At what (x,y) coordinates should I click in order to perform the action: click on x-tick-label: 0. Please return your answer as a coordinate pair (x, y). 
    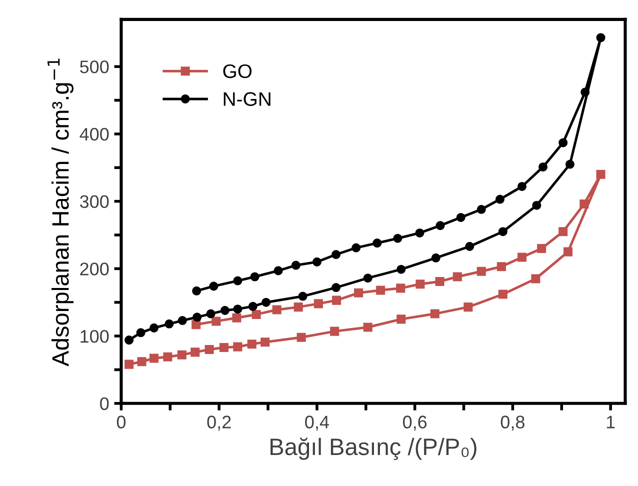
    Looking at the image, I should click on (121, 422).